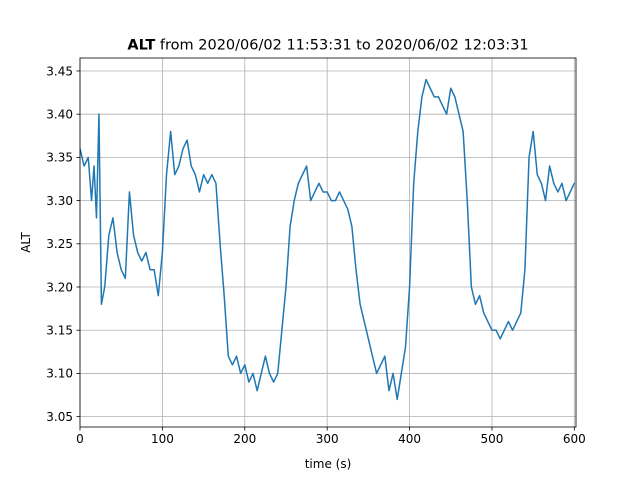  Describe the element at coordinates (59, 331) in the screenshot. I see `y-tick-label: 3.15` at that location.